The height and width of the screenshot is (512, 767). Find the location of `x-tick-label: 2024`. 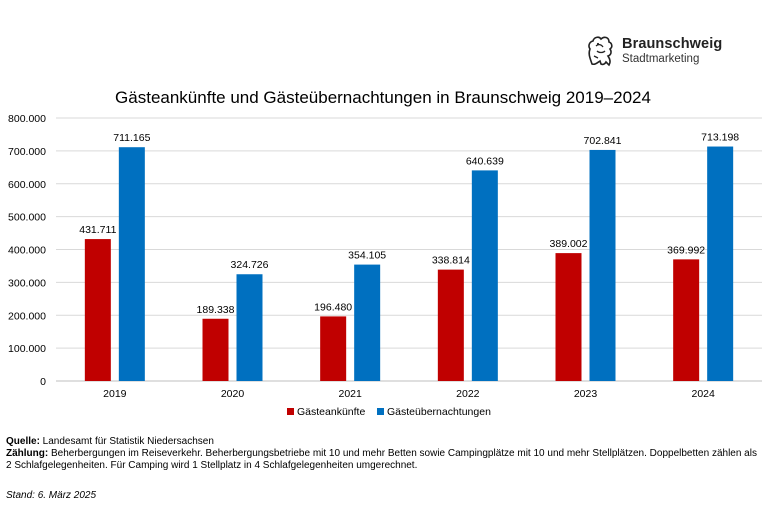

x-tick-label: 2024 is located at coordinates (703, 394).